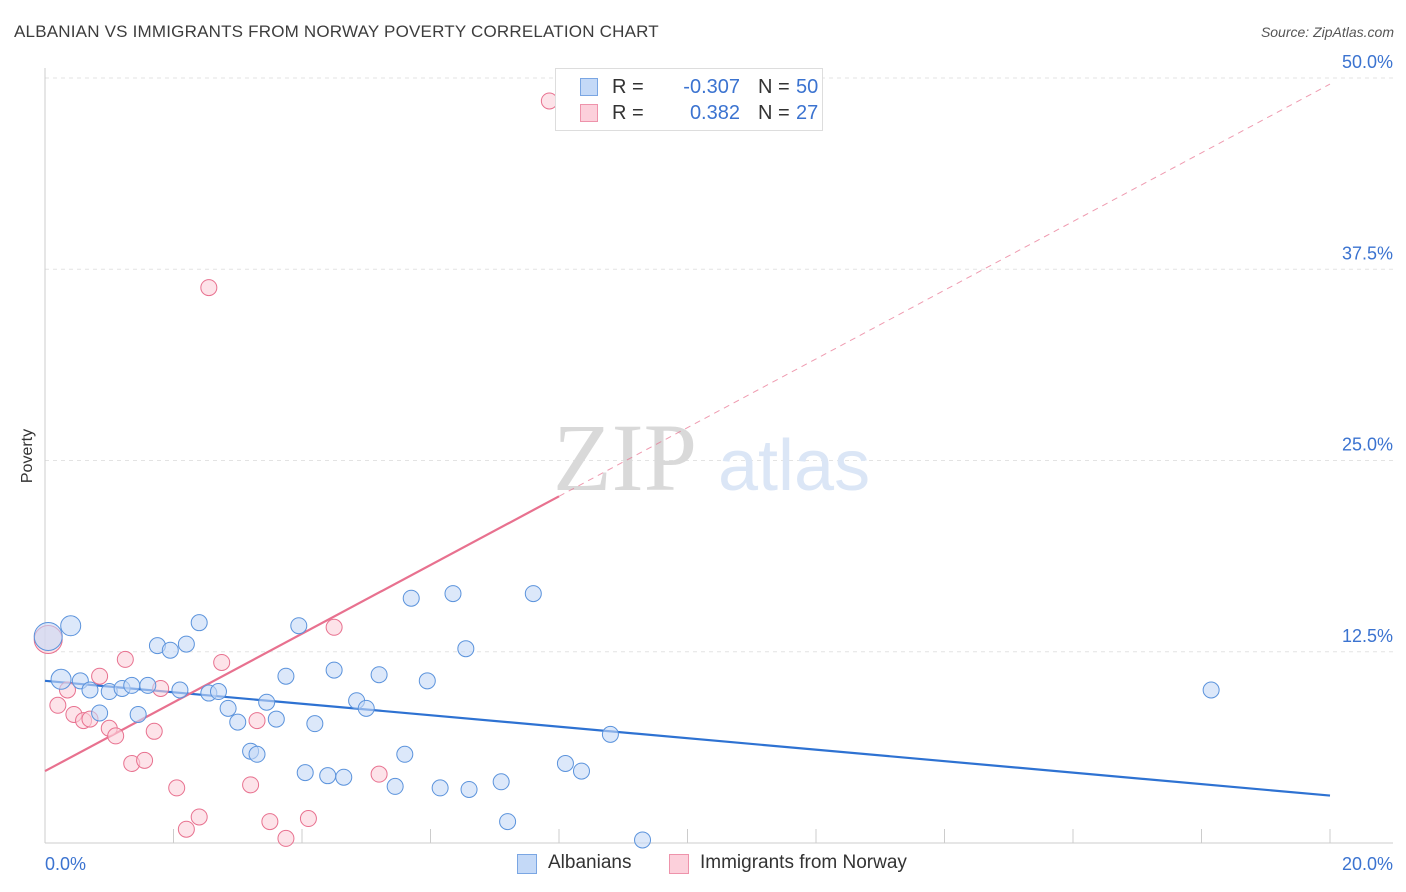  I want to click on watermark-atlas: atlas, so click(794, 466).